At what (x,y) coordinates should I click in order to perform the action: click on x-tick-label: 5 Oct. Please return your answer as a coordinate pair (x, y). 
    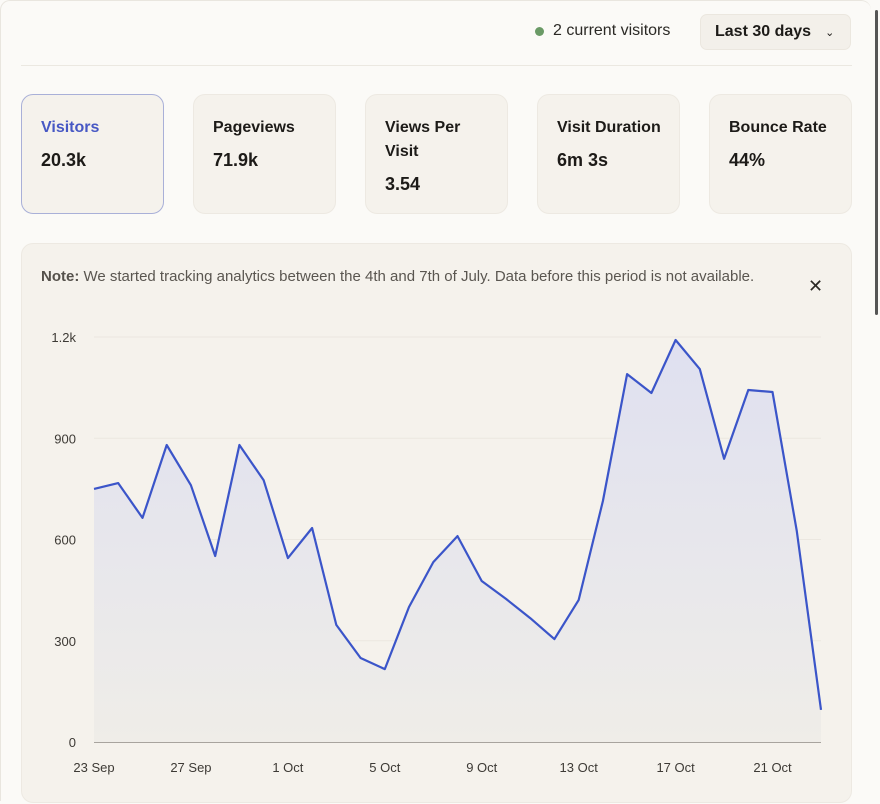
    Looking at the image, I should click on (384, 767).